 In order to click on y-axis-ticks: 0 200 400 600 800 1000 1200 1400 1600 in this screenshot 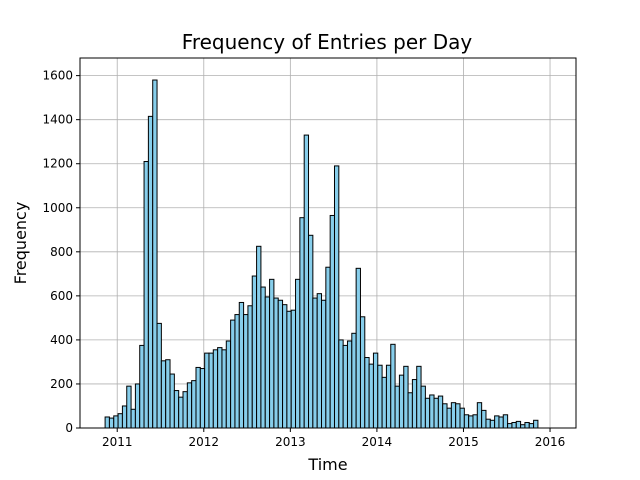, I will do `click(61, 252)`.